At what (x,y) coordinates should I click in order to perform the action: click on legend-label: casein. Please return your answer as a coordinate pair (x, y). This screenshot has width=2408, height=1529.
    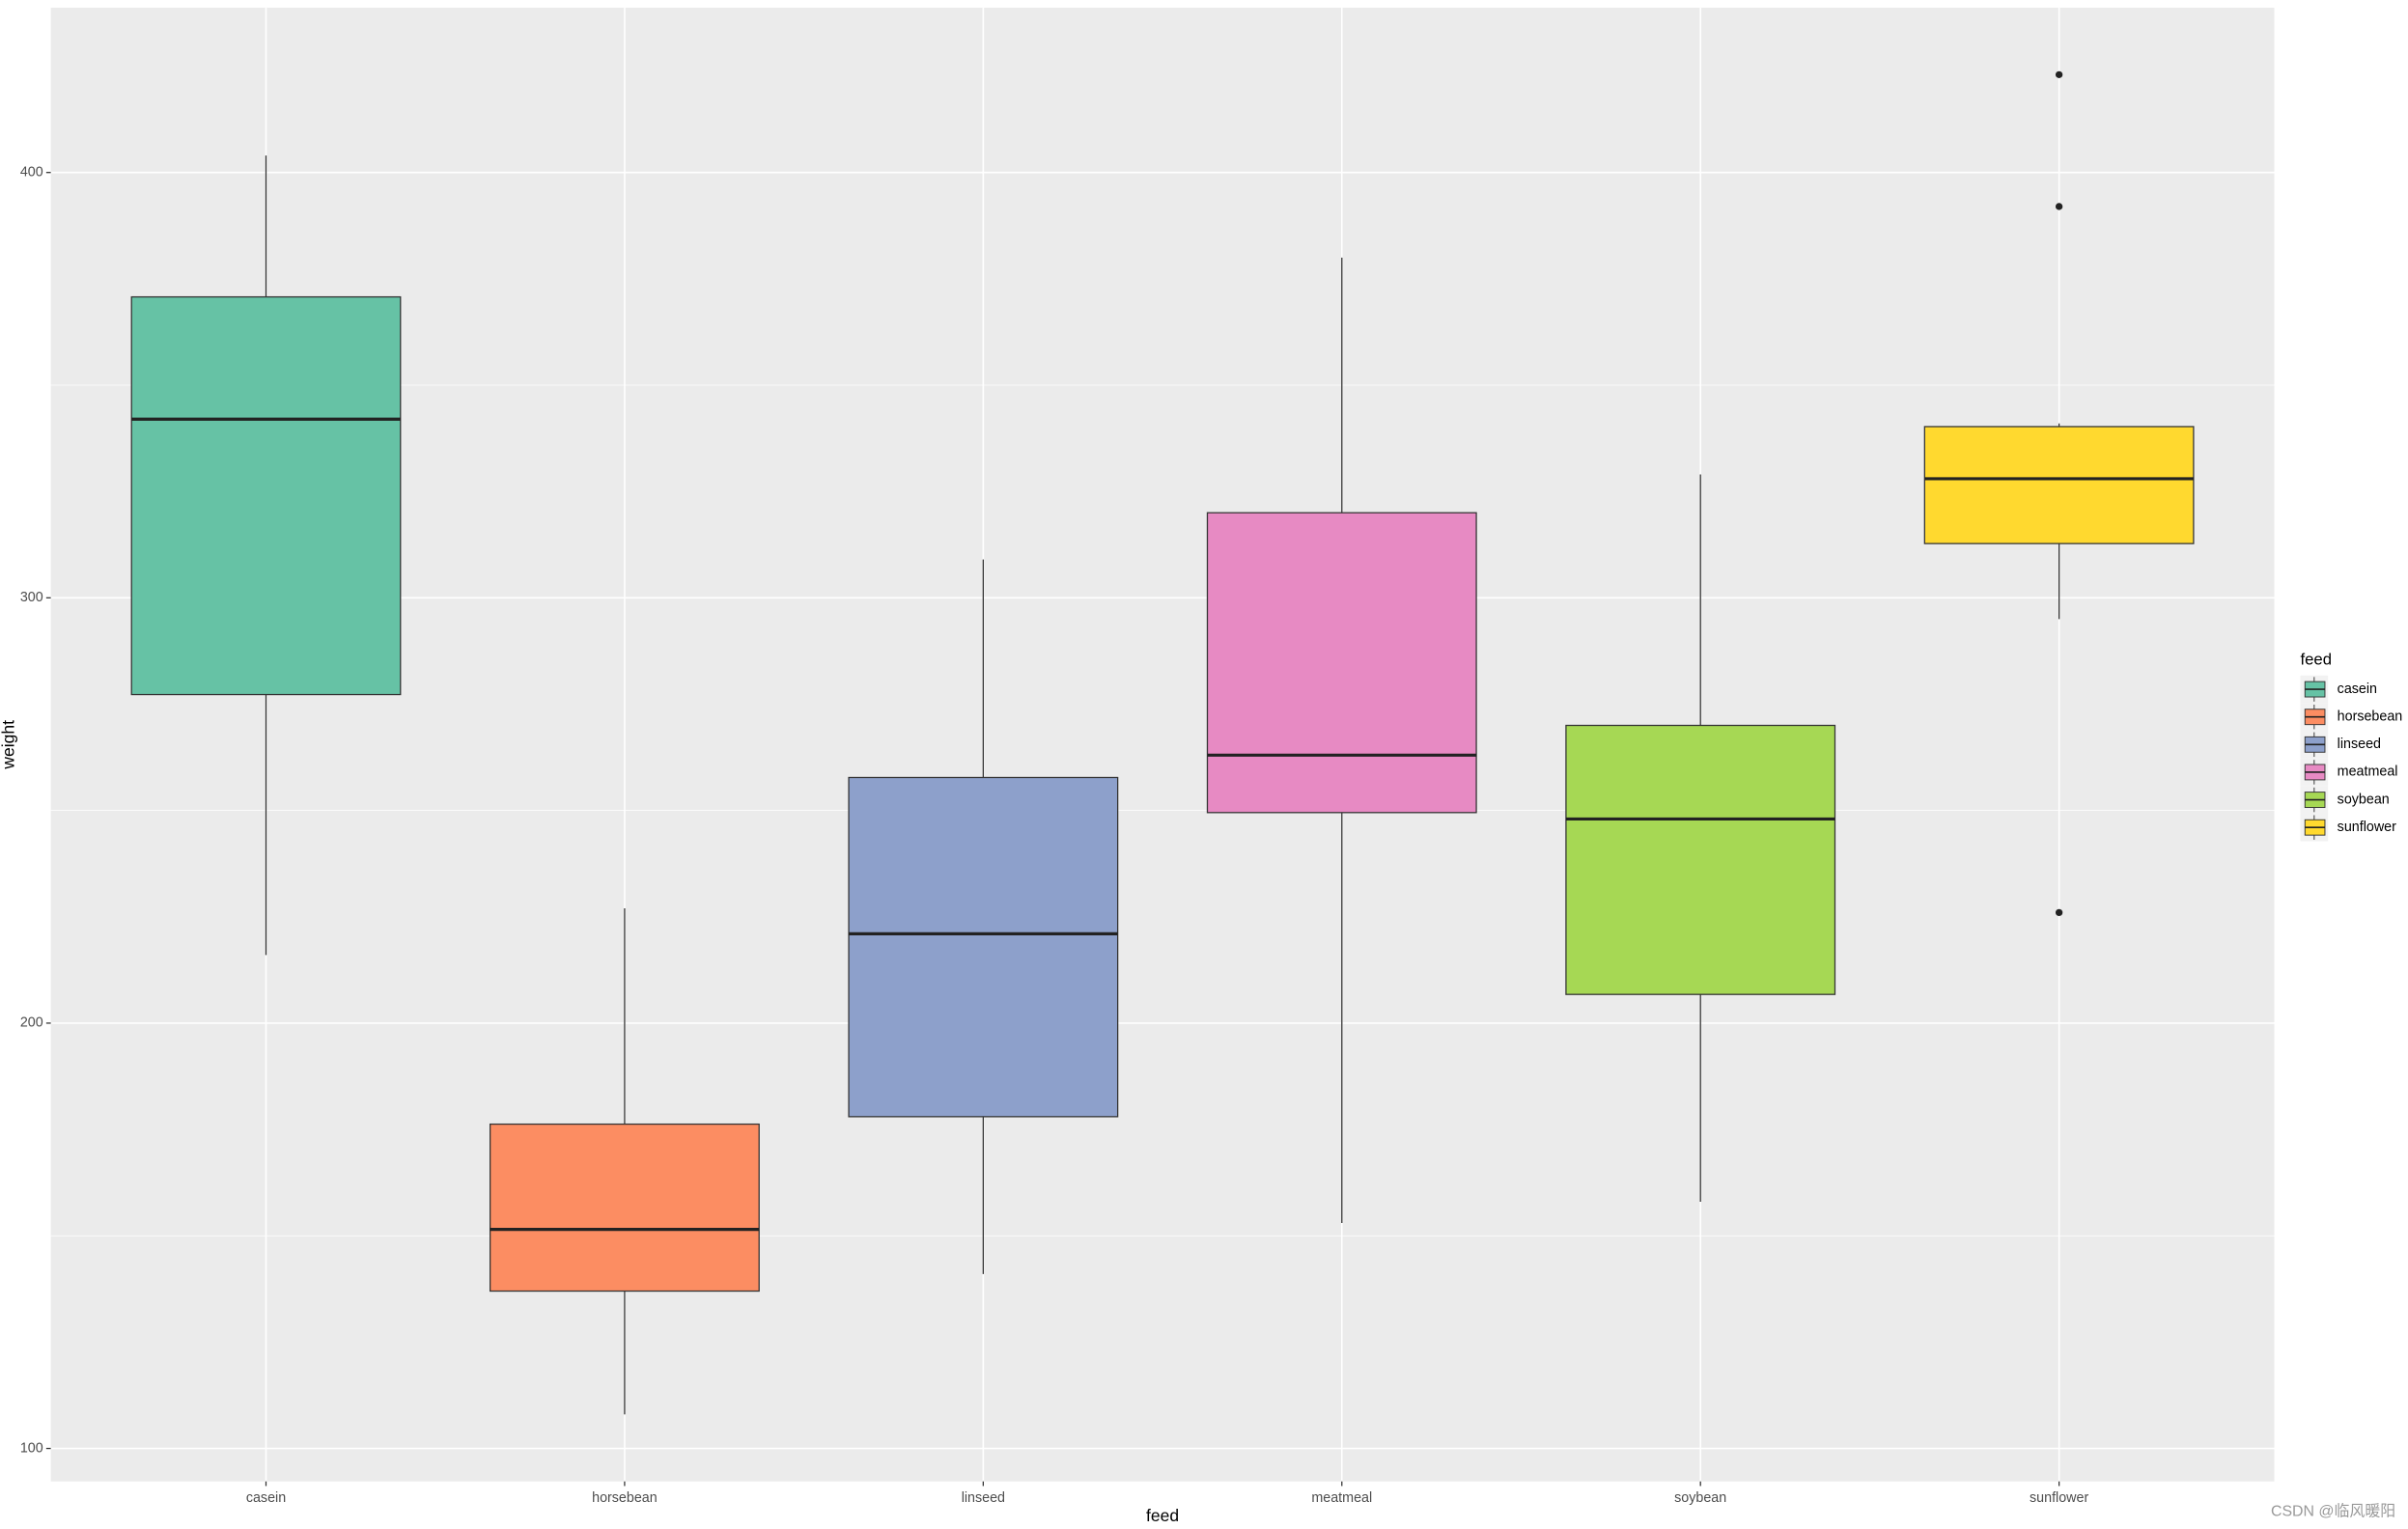
    Looking at the image, I should click on (2358, 689).